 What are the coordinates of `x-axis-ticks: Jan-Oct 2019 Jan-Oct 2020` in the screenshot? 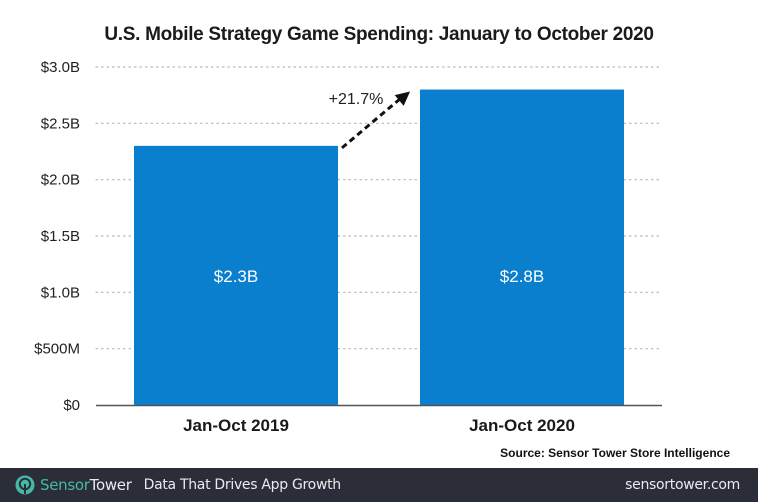 It's located at (379, 425).